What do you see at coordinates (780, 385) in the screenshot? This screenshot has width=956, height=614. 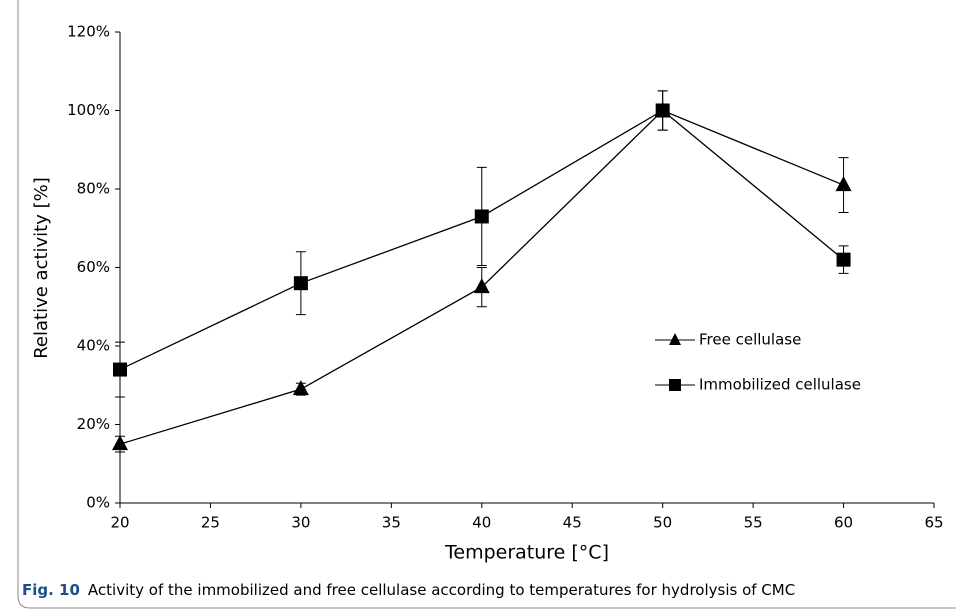 I see `legend-label: Immobilized cellulase` at bounding box center [780, 385].